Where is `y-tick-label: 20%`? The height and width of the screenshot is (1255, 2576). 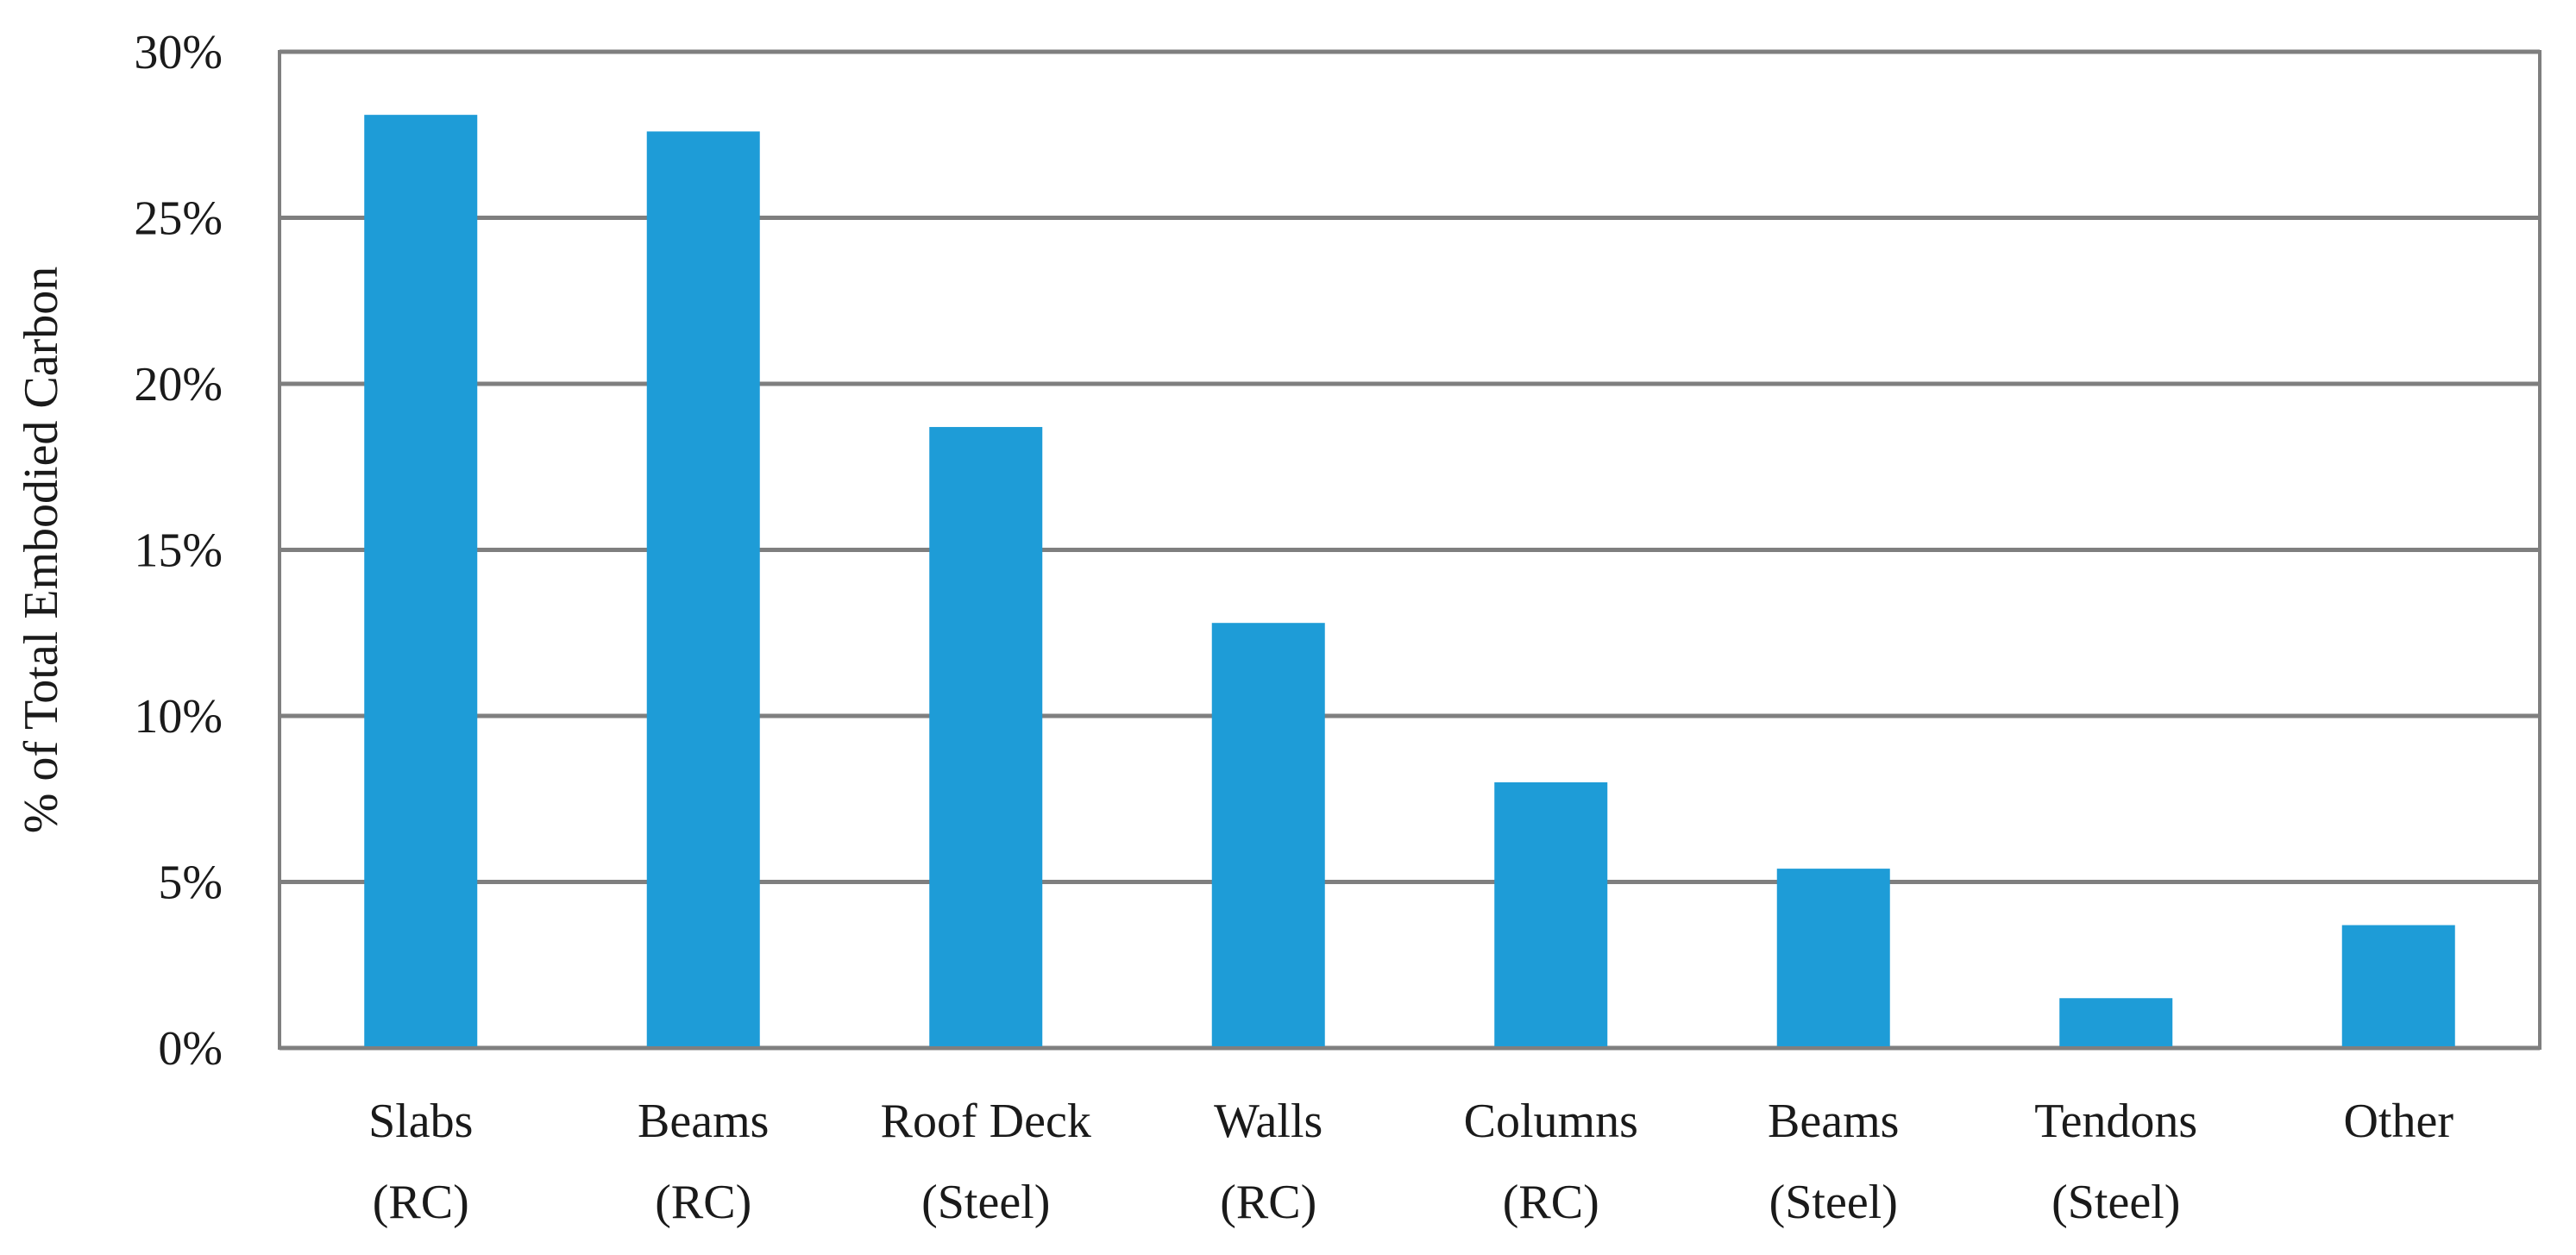
y-tick-label: 20% is located at coordinates (178, 385).